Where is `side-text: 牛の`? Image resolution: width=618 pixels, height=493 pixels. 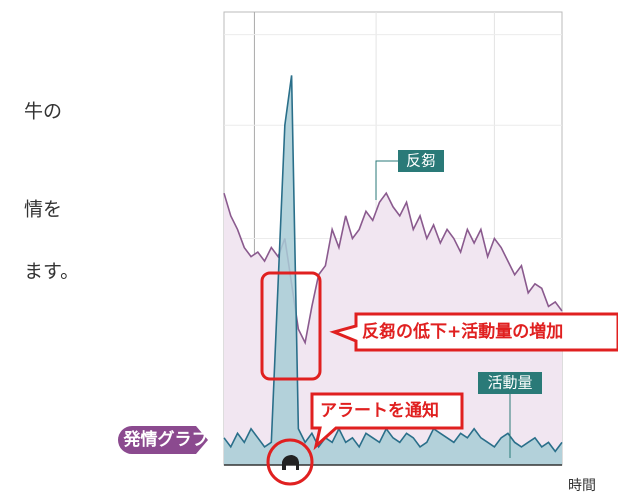
side-text: 牛の is located at coordinates (43, 112).